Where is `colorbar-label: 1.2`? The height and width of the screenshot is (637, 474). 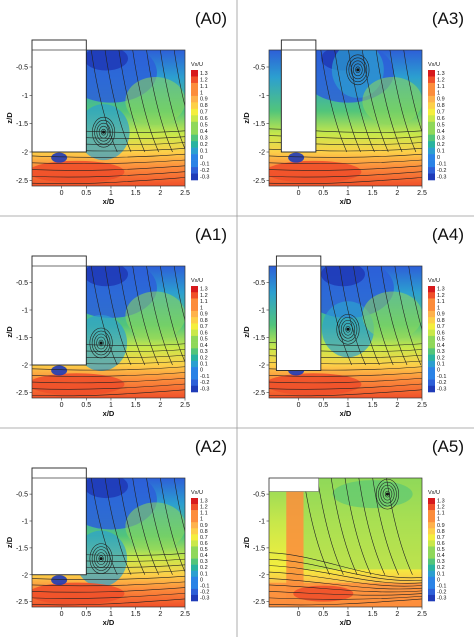
colorbar-label: 1.2 is located at coordinates (204, 80).